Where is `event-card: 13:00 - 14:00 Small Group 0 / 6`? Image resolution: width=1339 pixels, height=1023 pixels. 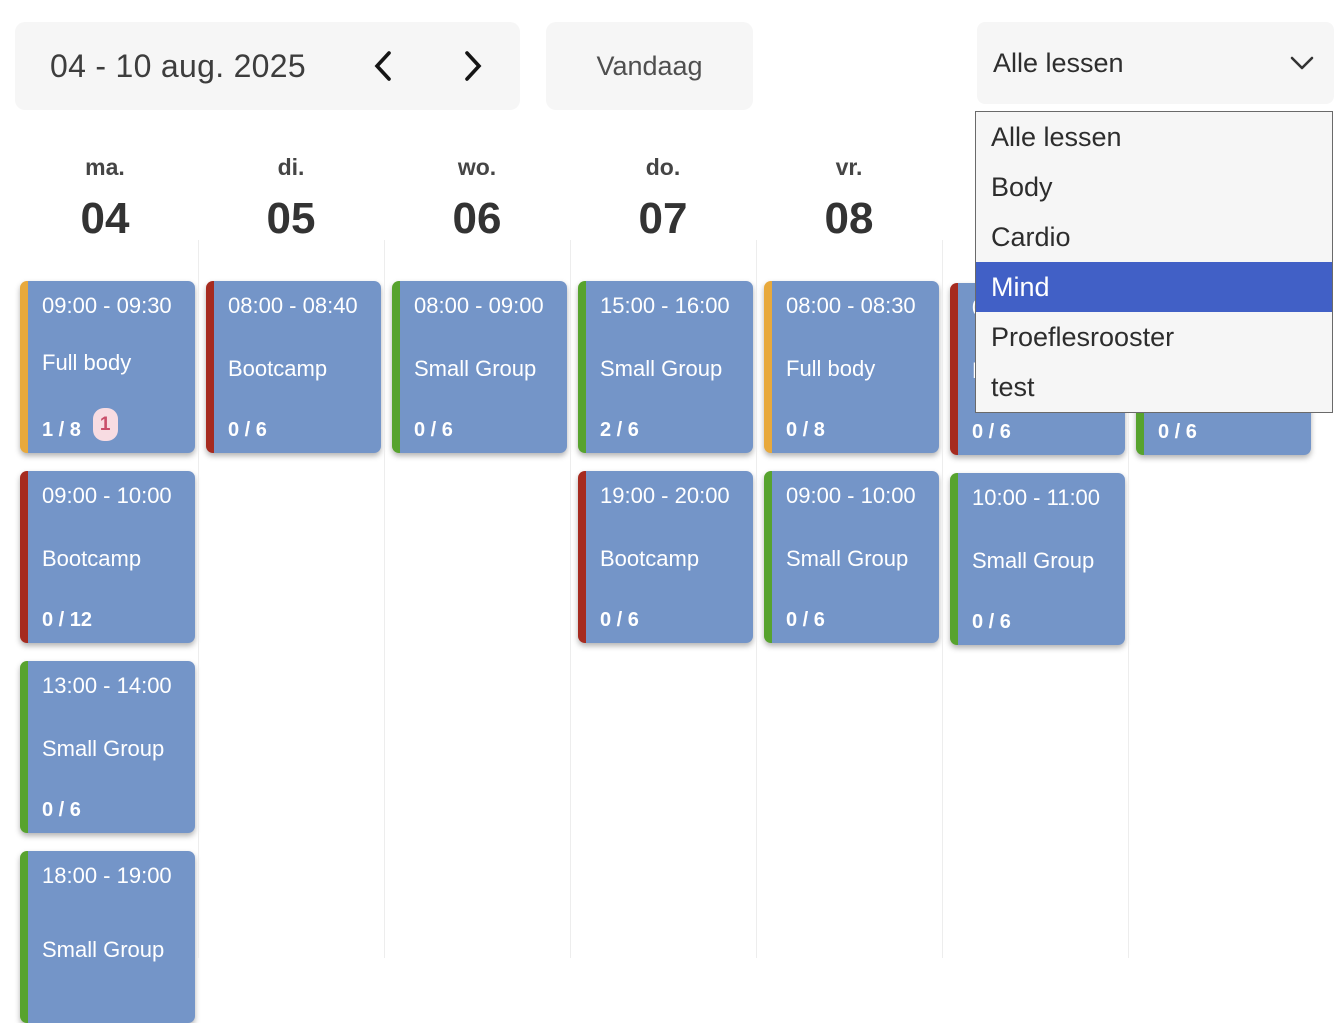 event-card: 13:00 - 14:00 Small Group 0 / 6 is located at coordinates (107, 747).